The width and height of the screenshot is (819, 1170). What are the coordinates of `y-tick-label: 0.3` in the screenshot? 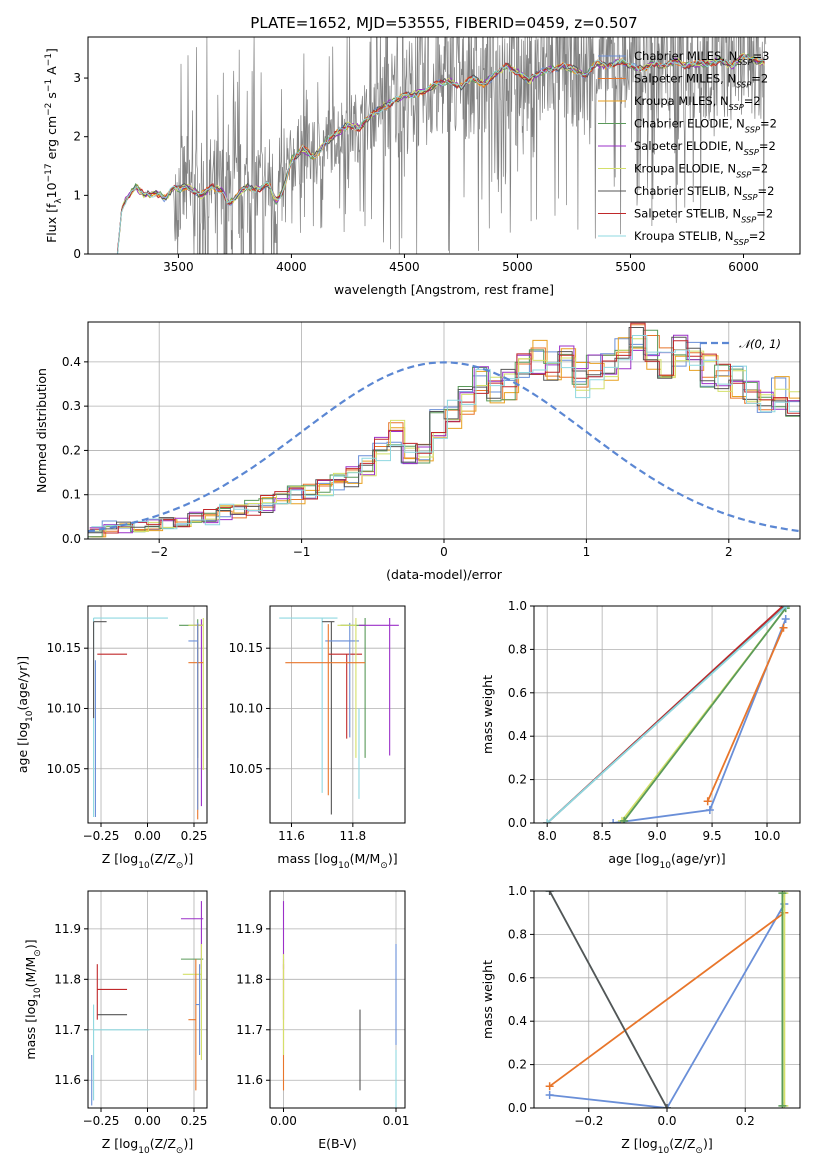 It's located at (71, 406).